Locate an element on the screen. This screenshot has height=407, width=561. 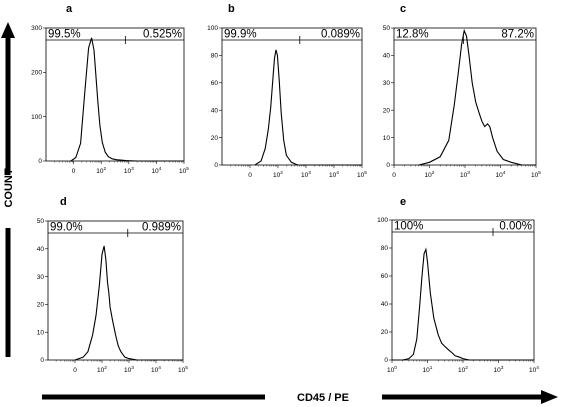
y-axis-arrow is located at coordinates (8, 189).